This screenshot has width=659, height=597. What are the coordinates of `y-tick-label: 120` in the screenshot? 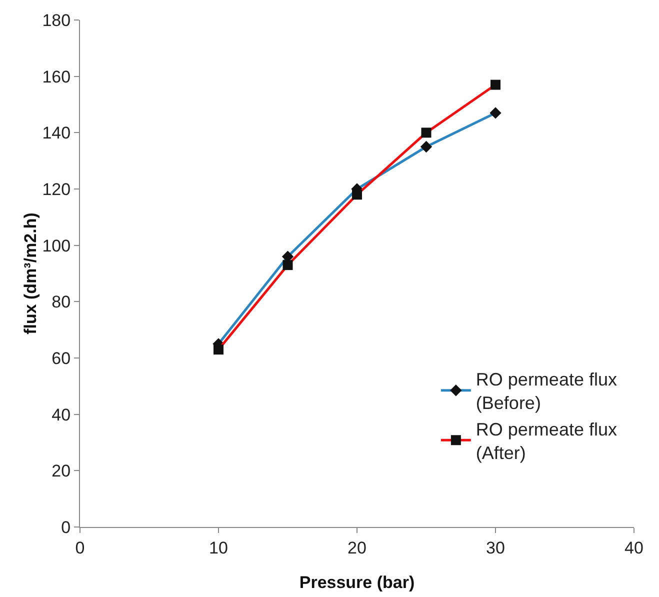 It's located at (56, 189).